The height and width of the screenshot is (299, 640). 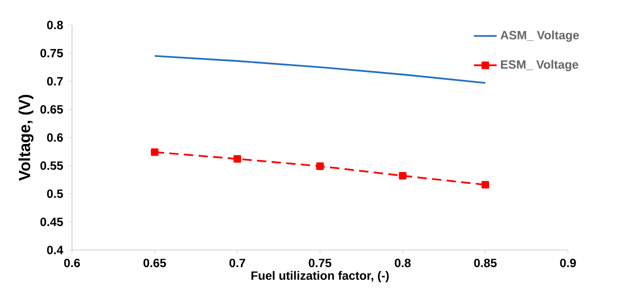 I want to click on x-tick-label: 0.8, so click(x=402, y=263).